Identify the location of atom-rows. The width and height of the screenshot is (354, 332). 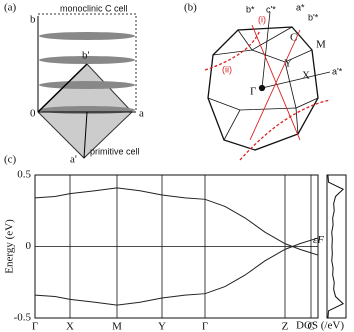
(87, 73).